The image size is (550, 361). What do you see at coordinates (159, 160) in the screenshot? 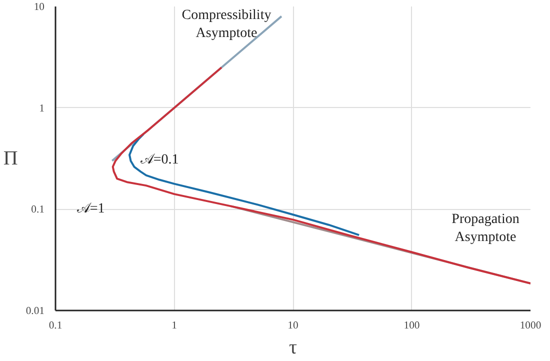
I see `series-label: 𝒜=0.1` at bounding box center [159, 160].